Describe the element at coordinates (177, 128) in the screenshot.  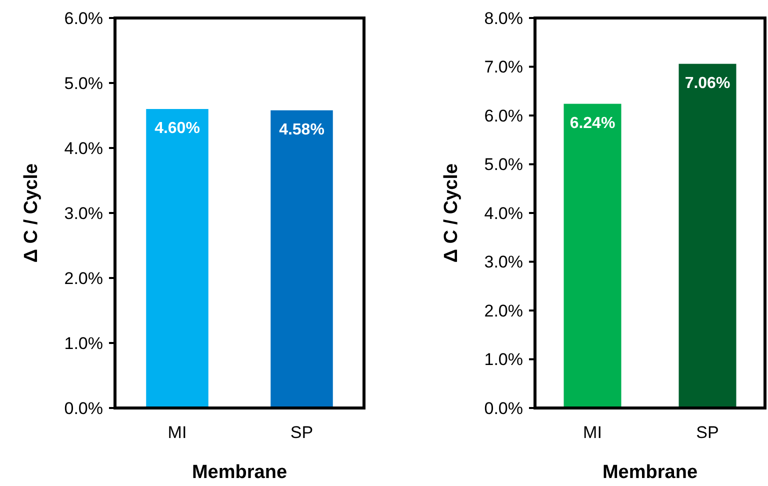
I see `data-label: 4.60%` at that location.